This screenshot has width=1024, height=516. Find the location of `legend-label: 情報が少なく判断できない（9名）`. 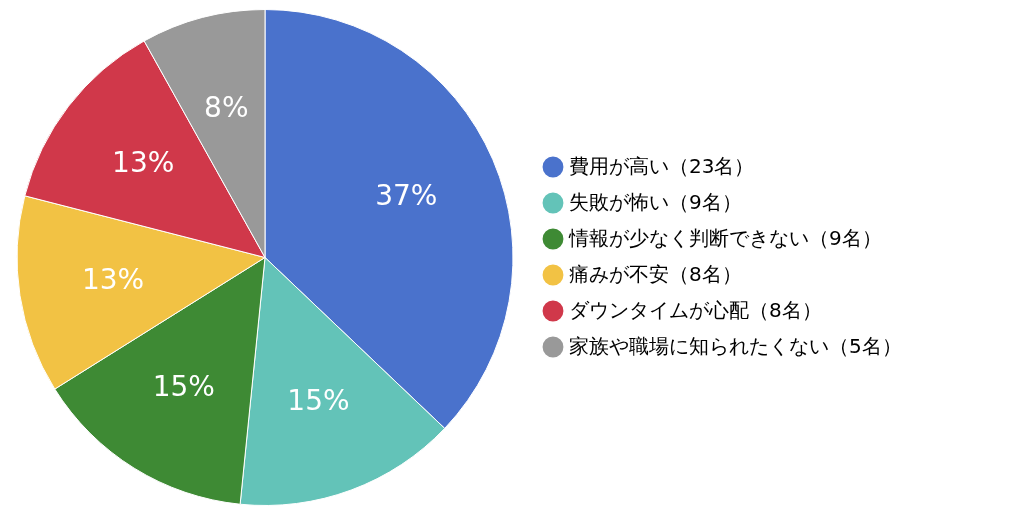

legend-label: 情報が少なく判断できない（9名） is located at coordinates (725, 238).